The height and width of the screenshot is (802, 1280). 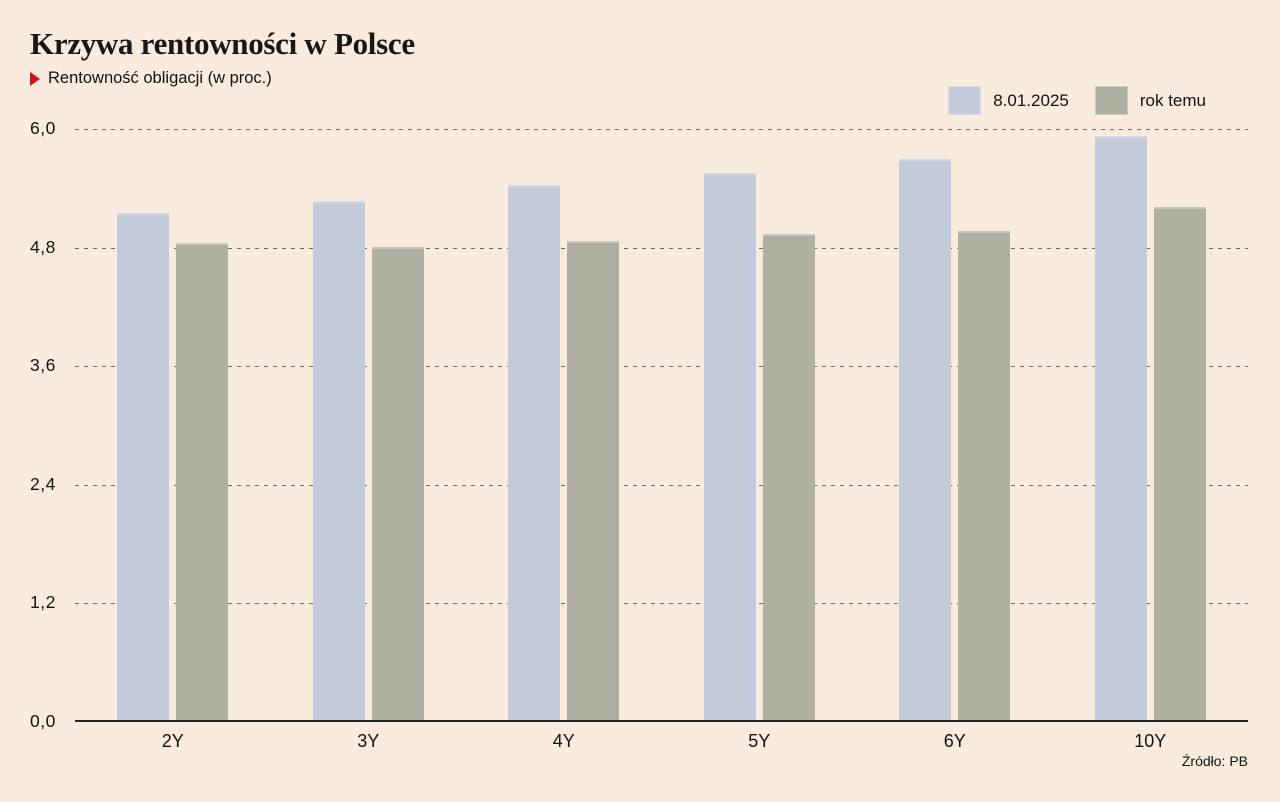 What do you see at coordinates (43, 721) in the screenshot?
I see `y-tick-label: 0,0` at bounding box center [43, 721].